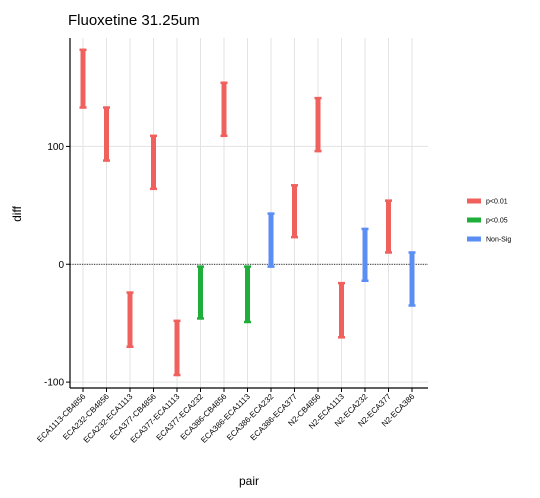 The width and height of the screenshot is (540, 498). I want to click on legend: p<0.01 p<0.05 Non-Sig, so click(489, 221).